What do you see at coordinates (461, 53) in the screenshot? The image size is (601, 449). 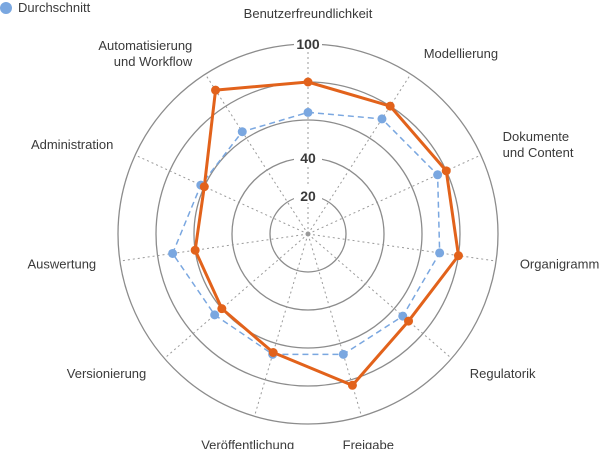 I see `axis-label-2: Modellierung` at bounding box center [461, 53].